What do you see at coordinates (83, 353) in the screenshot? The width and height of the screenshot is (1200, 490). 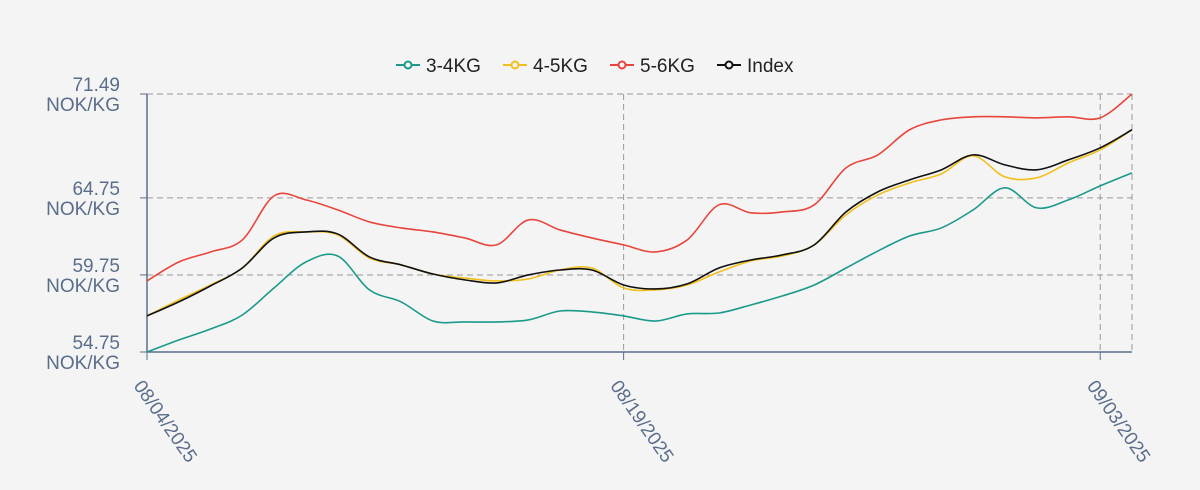 I see `y-tick-label: 54.75 NOK/KG` at bounding box center [83, 353].